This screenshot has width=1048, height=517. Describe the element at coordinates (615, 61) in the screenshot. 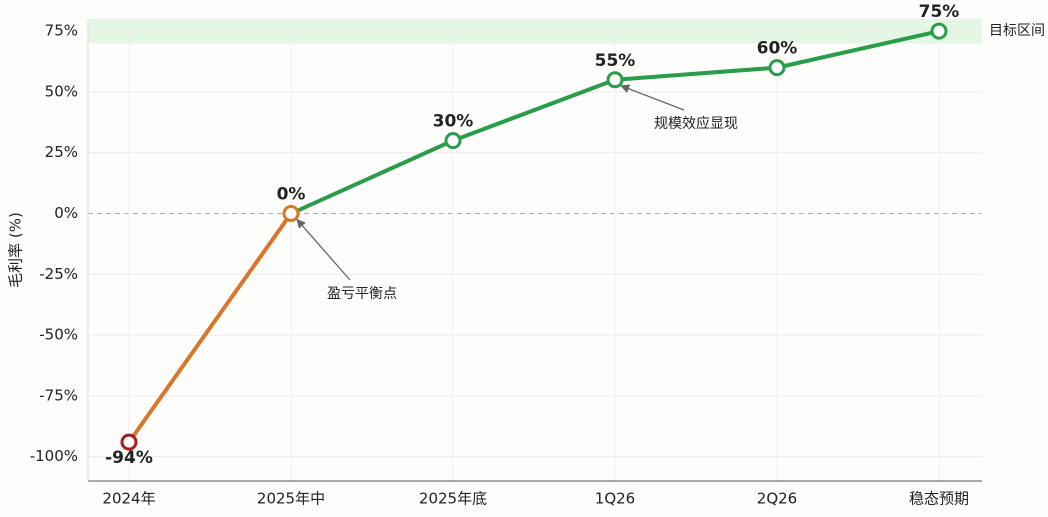

I see `value-label: 55%` at that location.